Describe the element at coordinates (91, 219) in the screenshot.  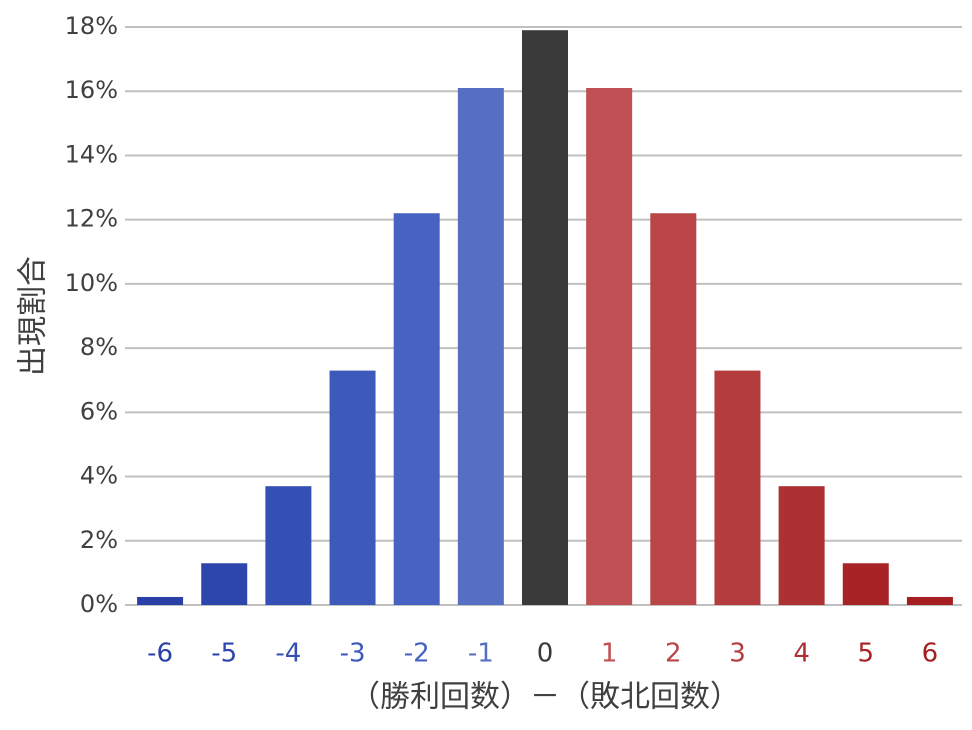
I see `y-tick-label: 12%` at that location.